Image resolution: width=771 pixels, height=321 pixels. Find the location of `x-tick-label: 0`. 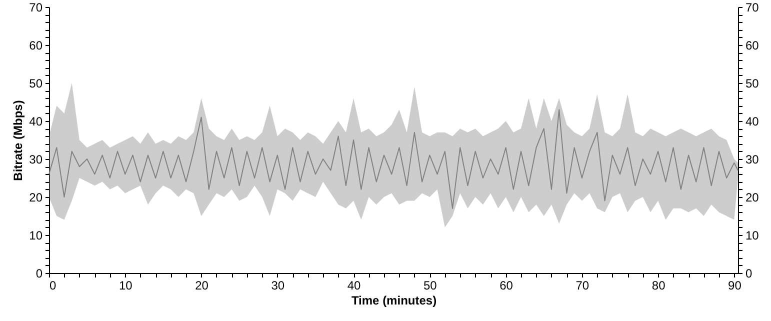

x-tick-label: 0 is located at coordinates (53, 285).